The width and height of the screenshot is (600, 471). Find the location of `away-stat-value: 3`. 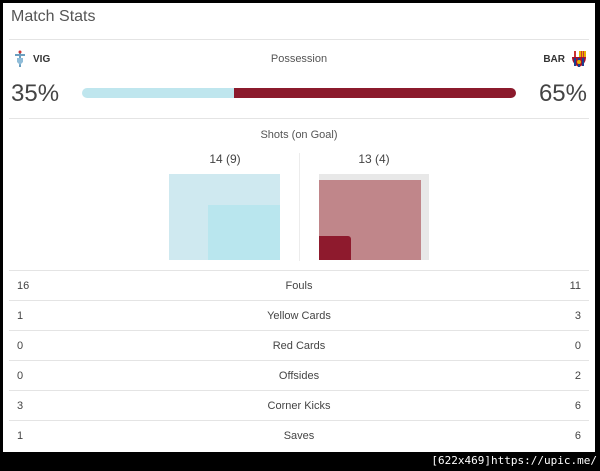

away-stat-value: 3 is located at coordinates (577, 315).